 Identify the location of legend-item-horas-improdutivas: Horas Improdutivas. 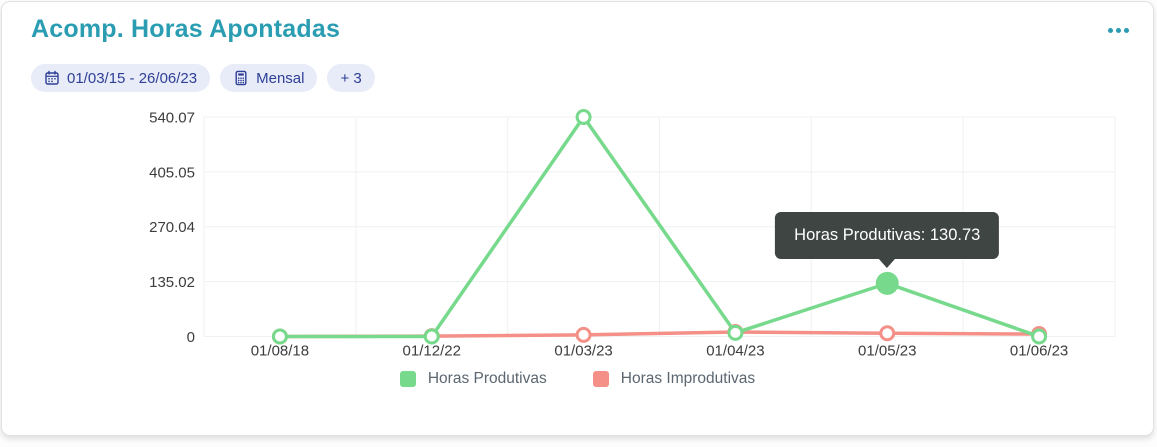
(674, 379).